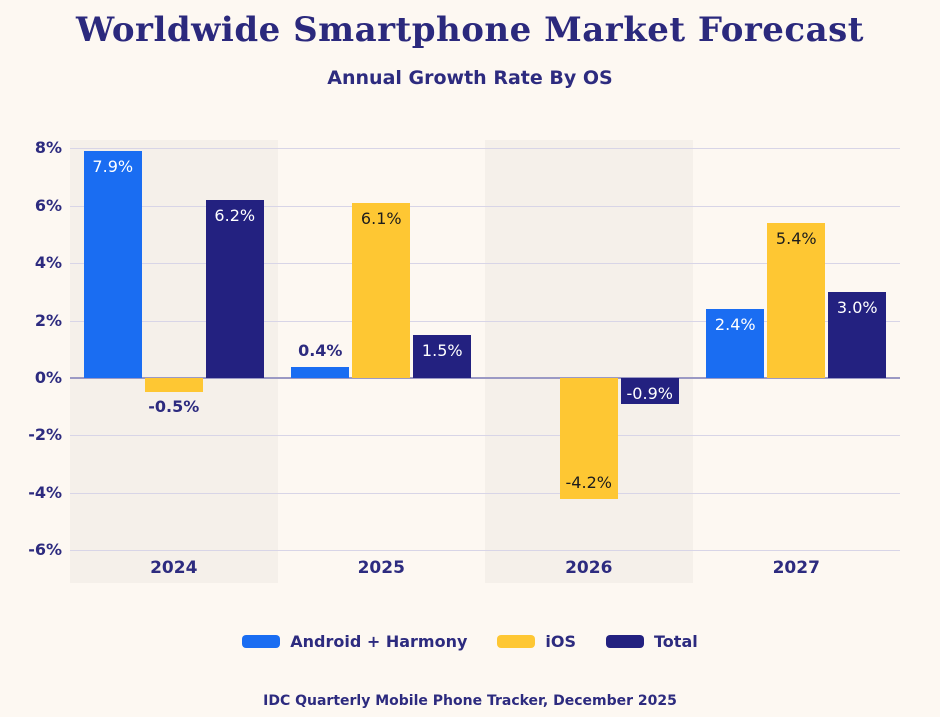  I want to click on legend-label: Total, so click(676, 641).